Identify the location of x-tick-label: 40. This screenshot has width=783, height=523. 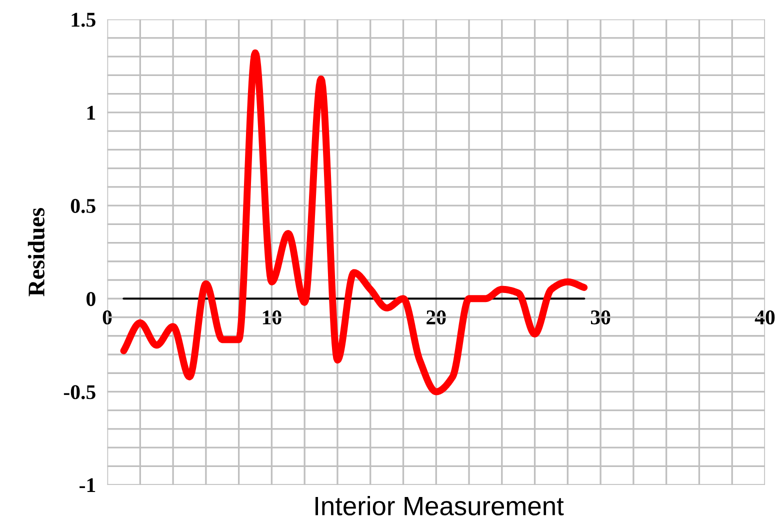
(764, 317).